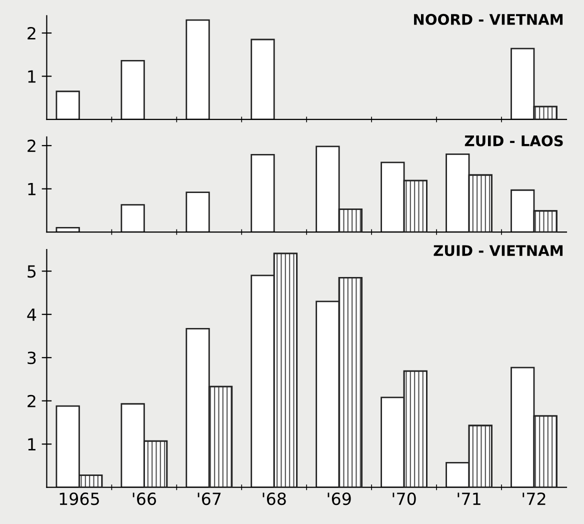  Describe the element at coordinates (498, 250) in the screenshot. I see `chart-title: ZUID - VIETNAM` at that location.